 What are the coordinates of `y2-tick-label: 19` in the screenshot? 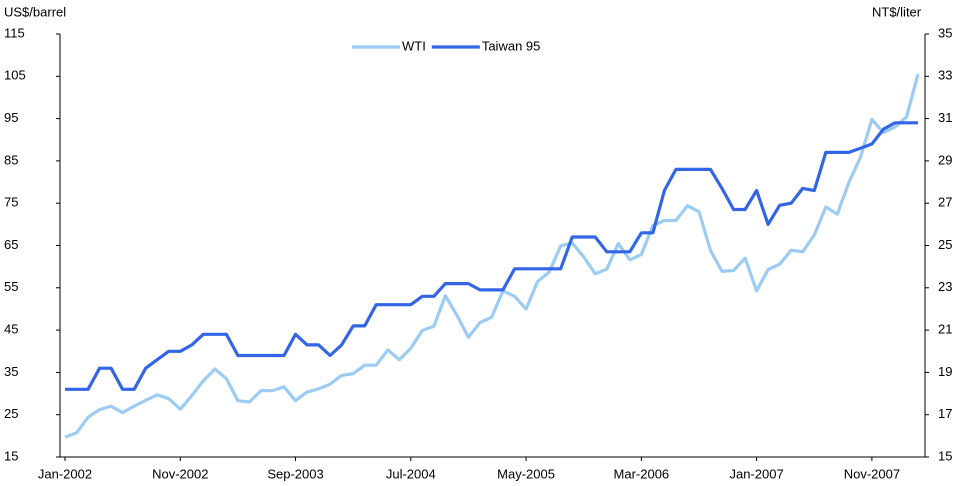 It's located at (945, 371).